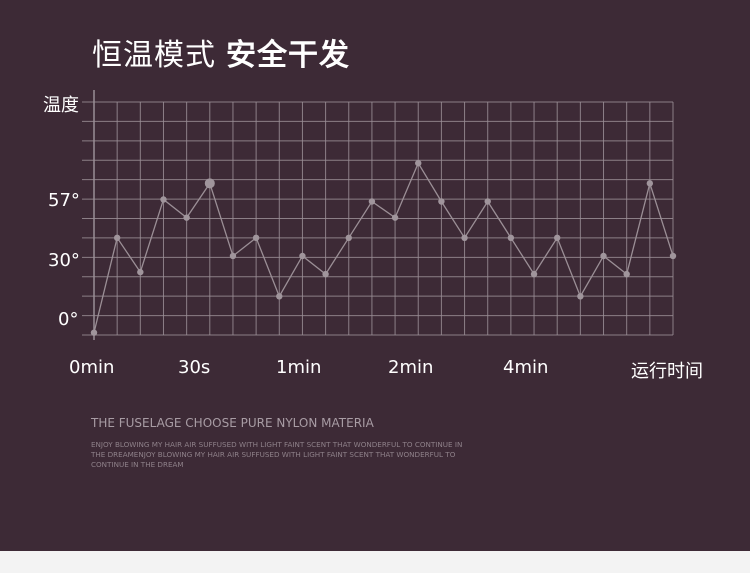 The width and height of the screenshot is (750, 573). I want to click on title-bold: 安全干发, so click(288, 55).